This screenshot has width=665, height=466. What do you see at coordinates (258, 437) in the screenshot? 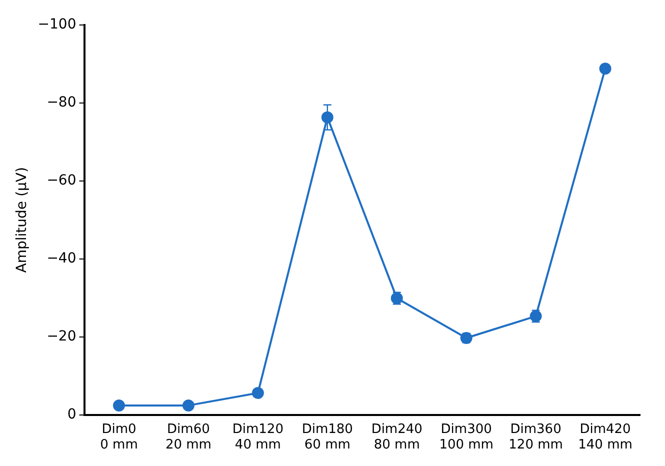
I see `x-tick-label: Dim120 40 mm` at bounding box center [258, 437].